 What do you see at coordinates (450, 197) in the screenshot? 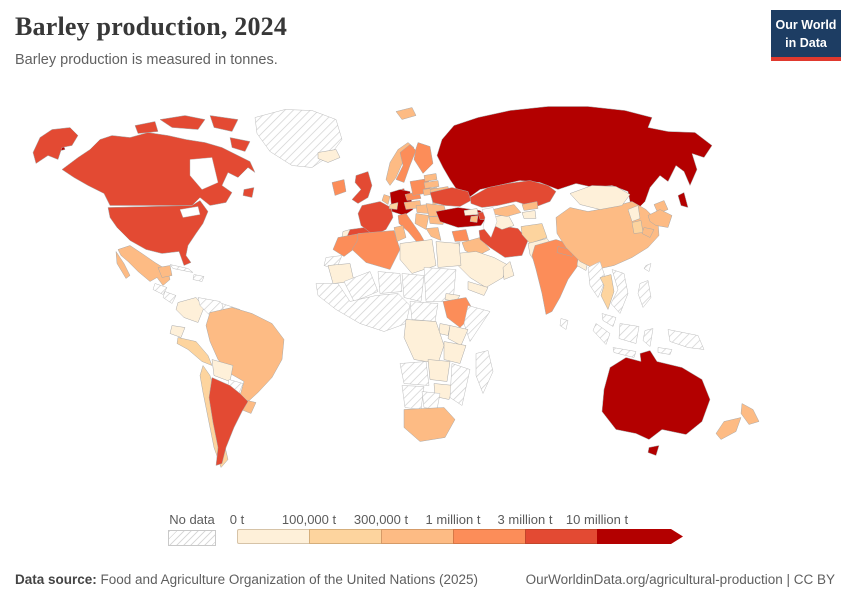
I see `country-ukraine` at bounding box center [450, 197].